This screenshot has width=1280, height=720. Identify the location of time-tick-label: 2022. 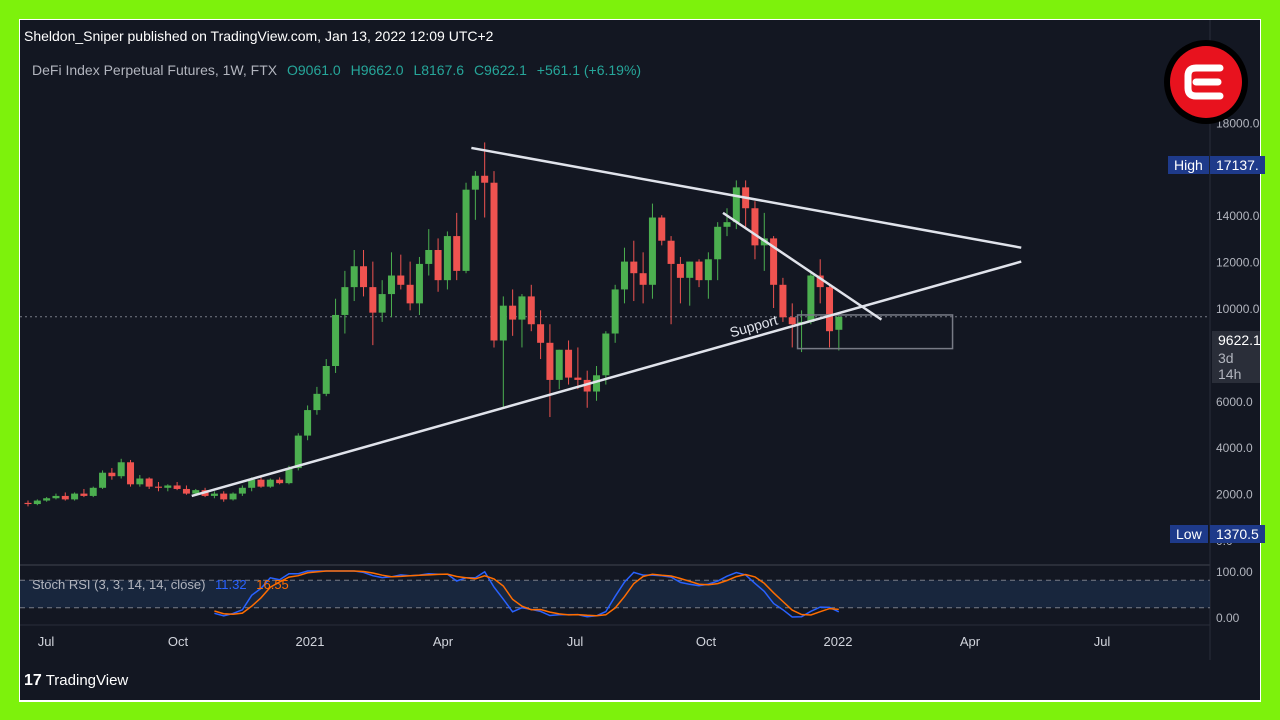
(838, 641).